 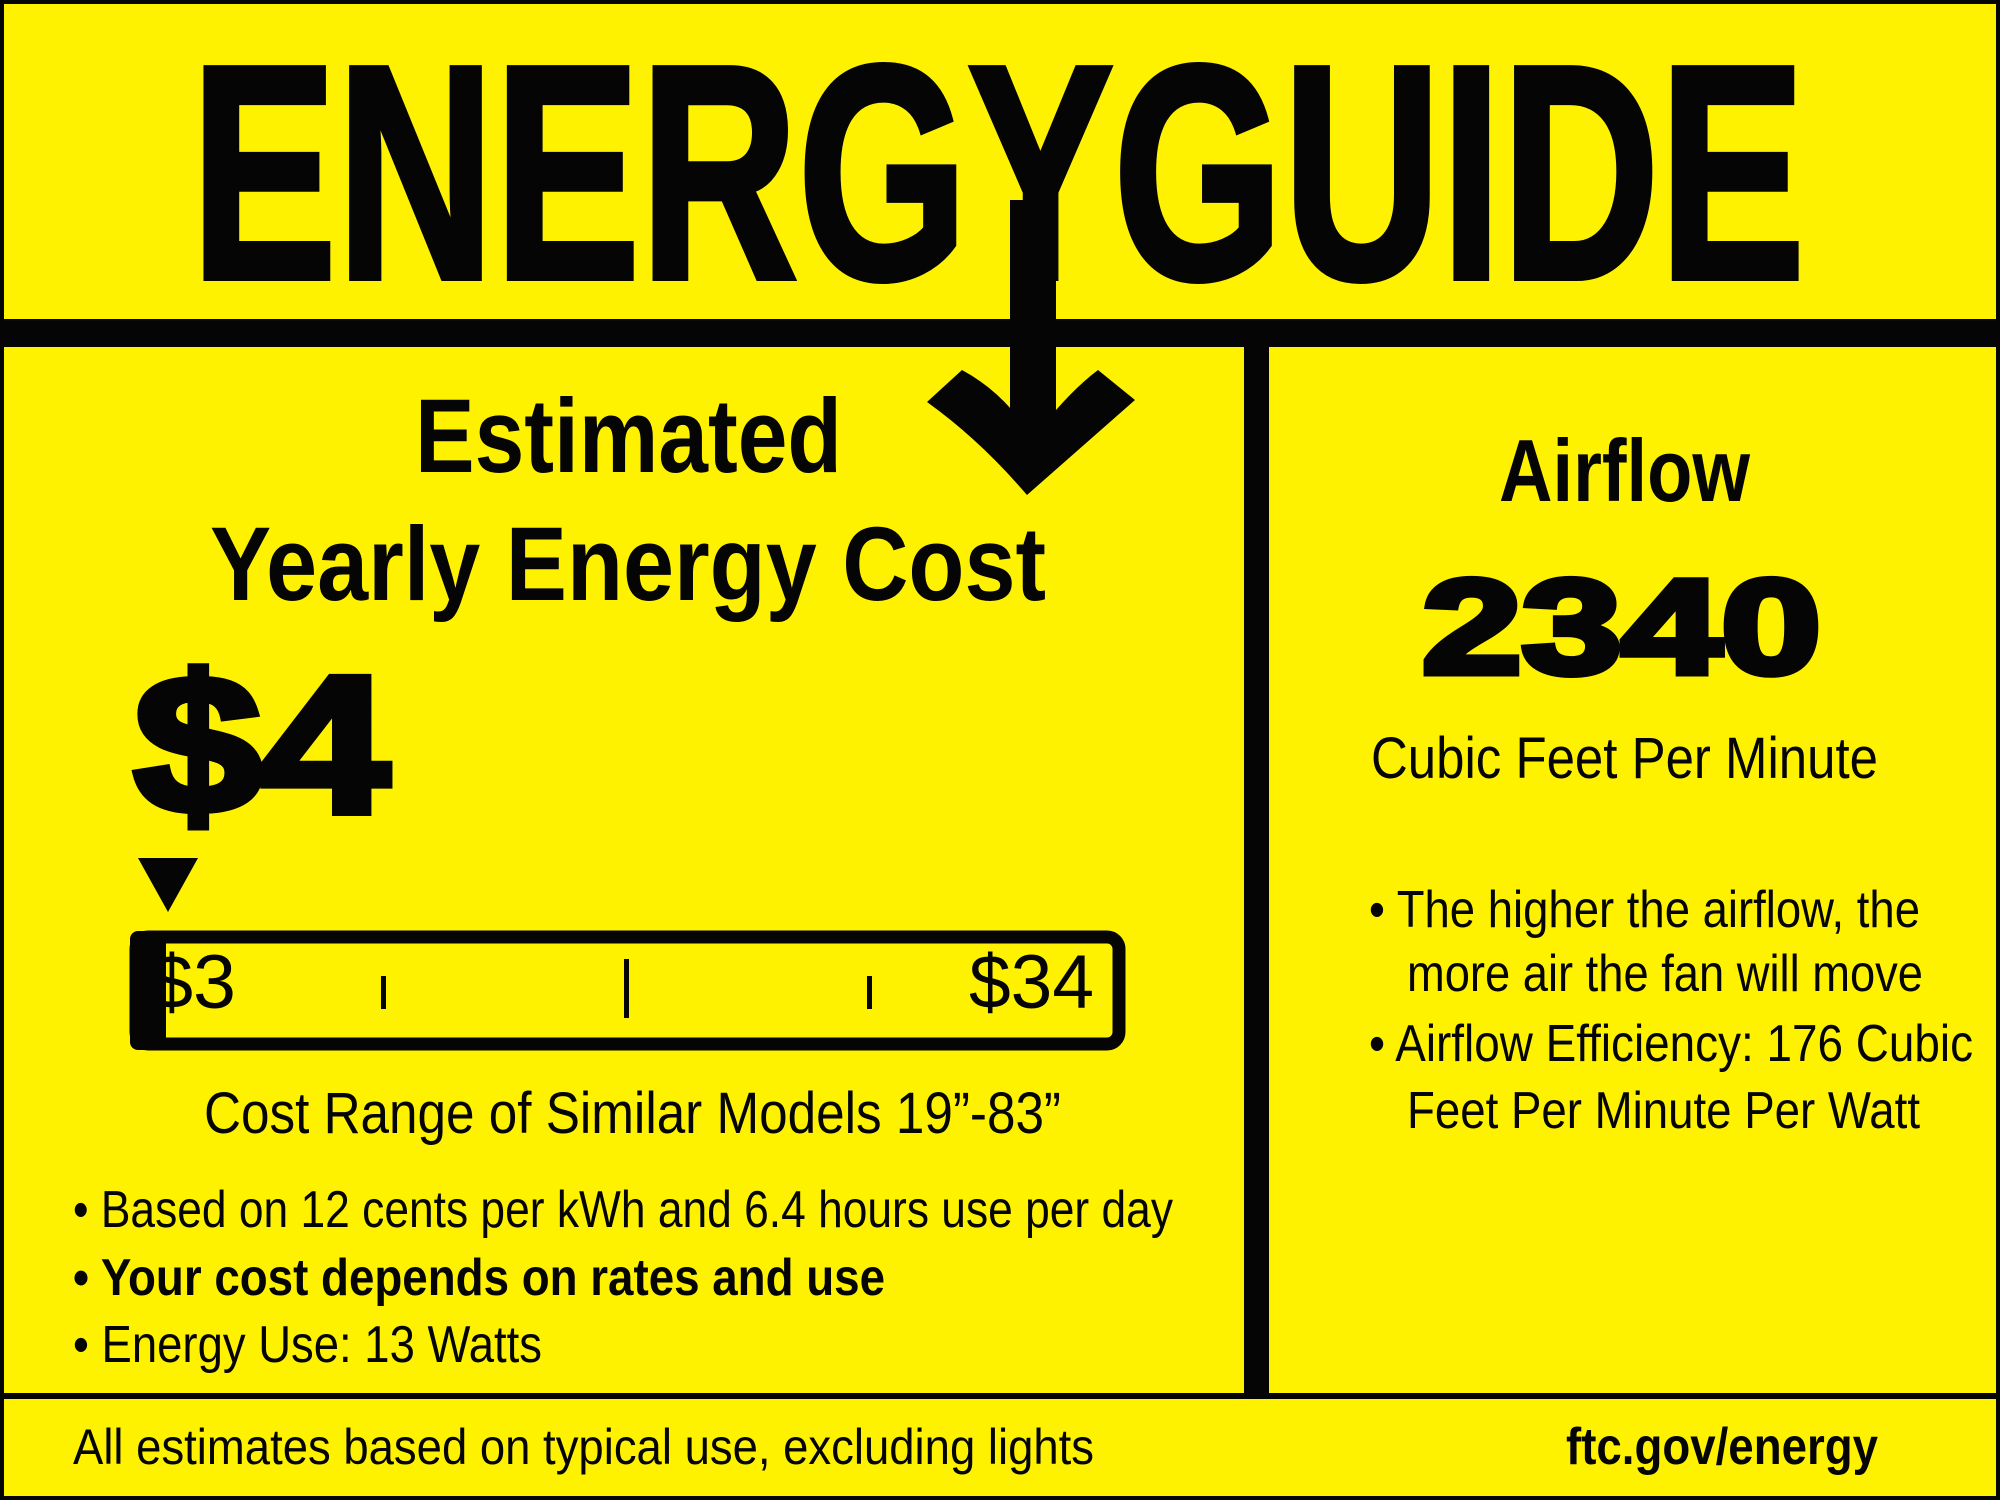 What do you see at coordinates (1000, 333) in the screenshot?
I see `header-divider` at bounding box center [1000, 333].